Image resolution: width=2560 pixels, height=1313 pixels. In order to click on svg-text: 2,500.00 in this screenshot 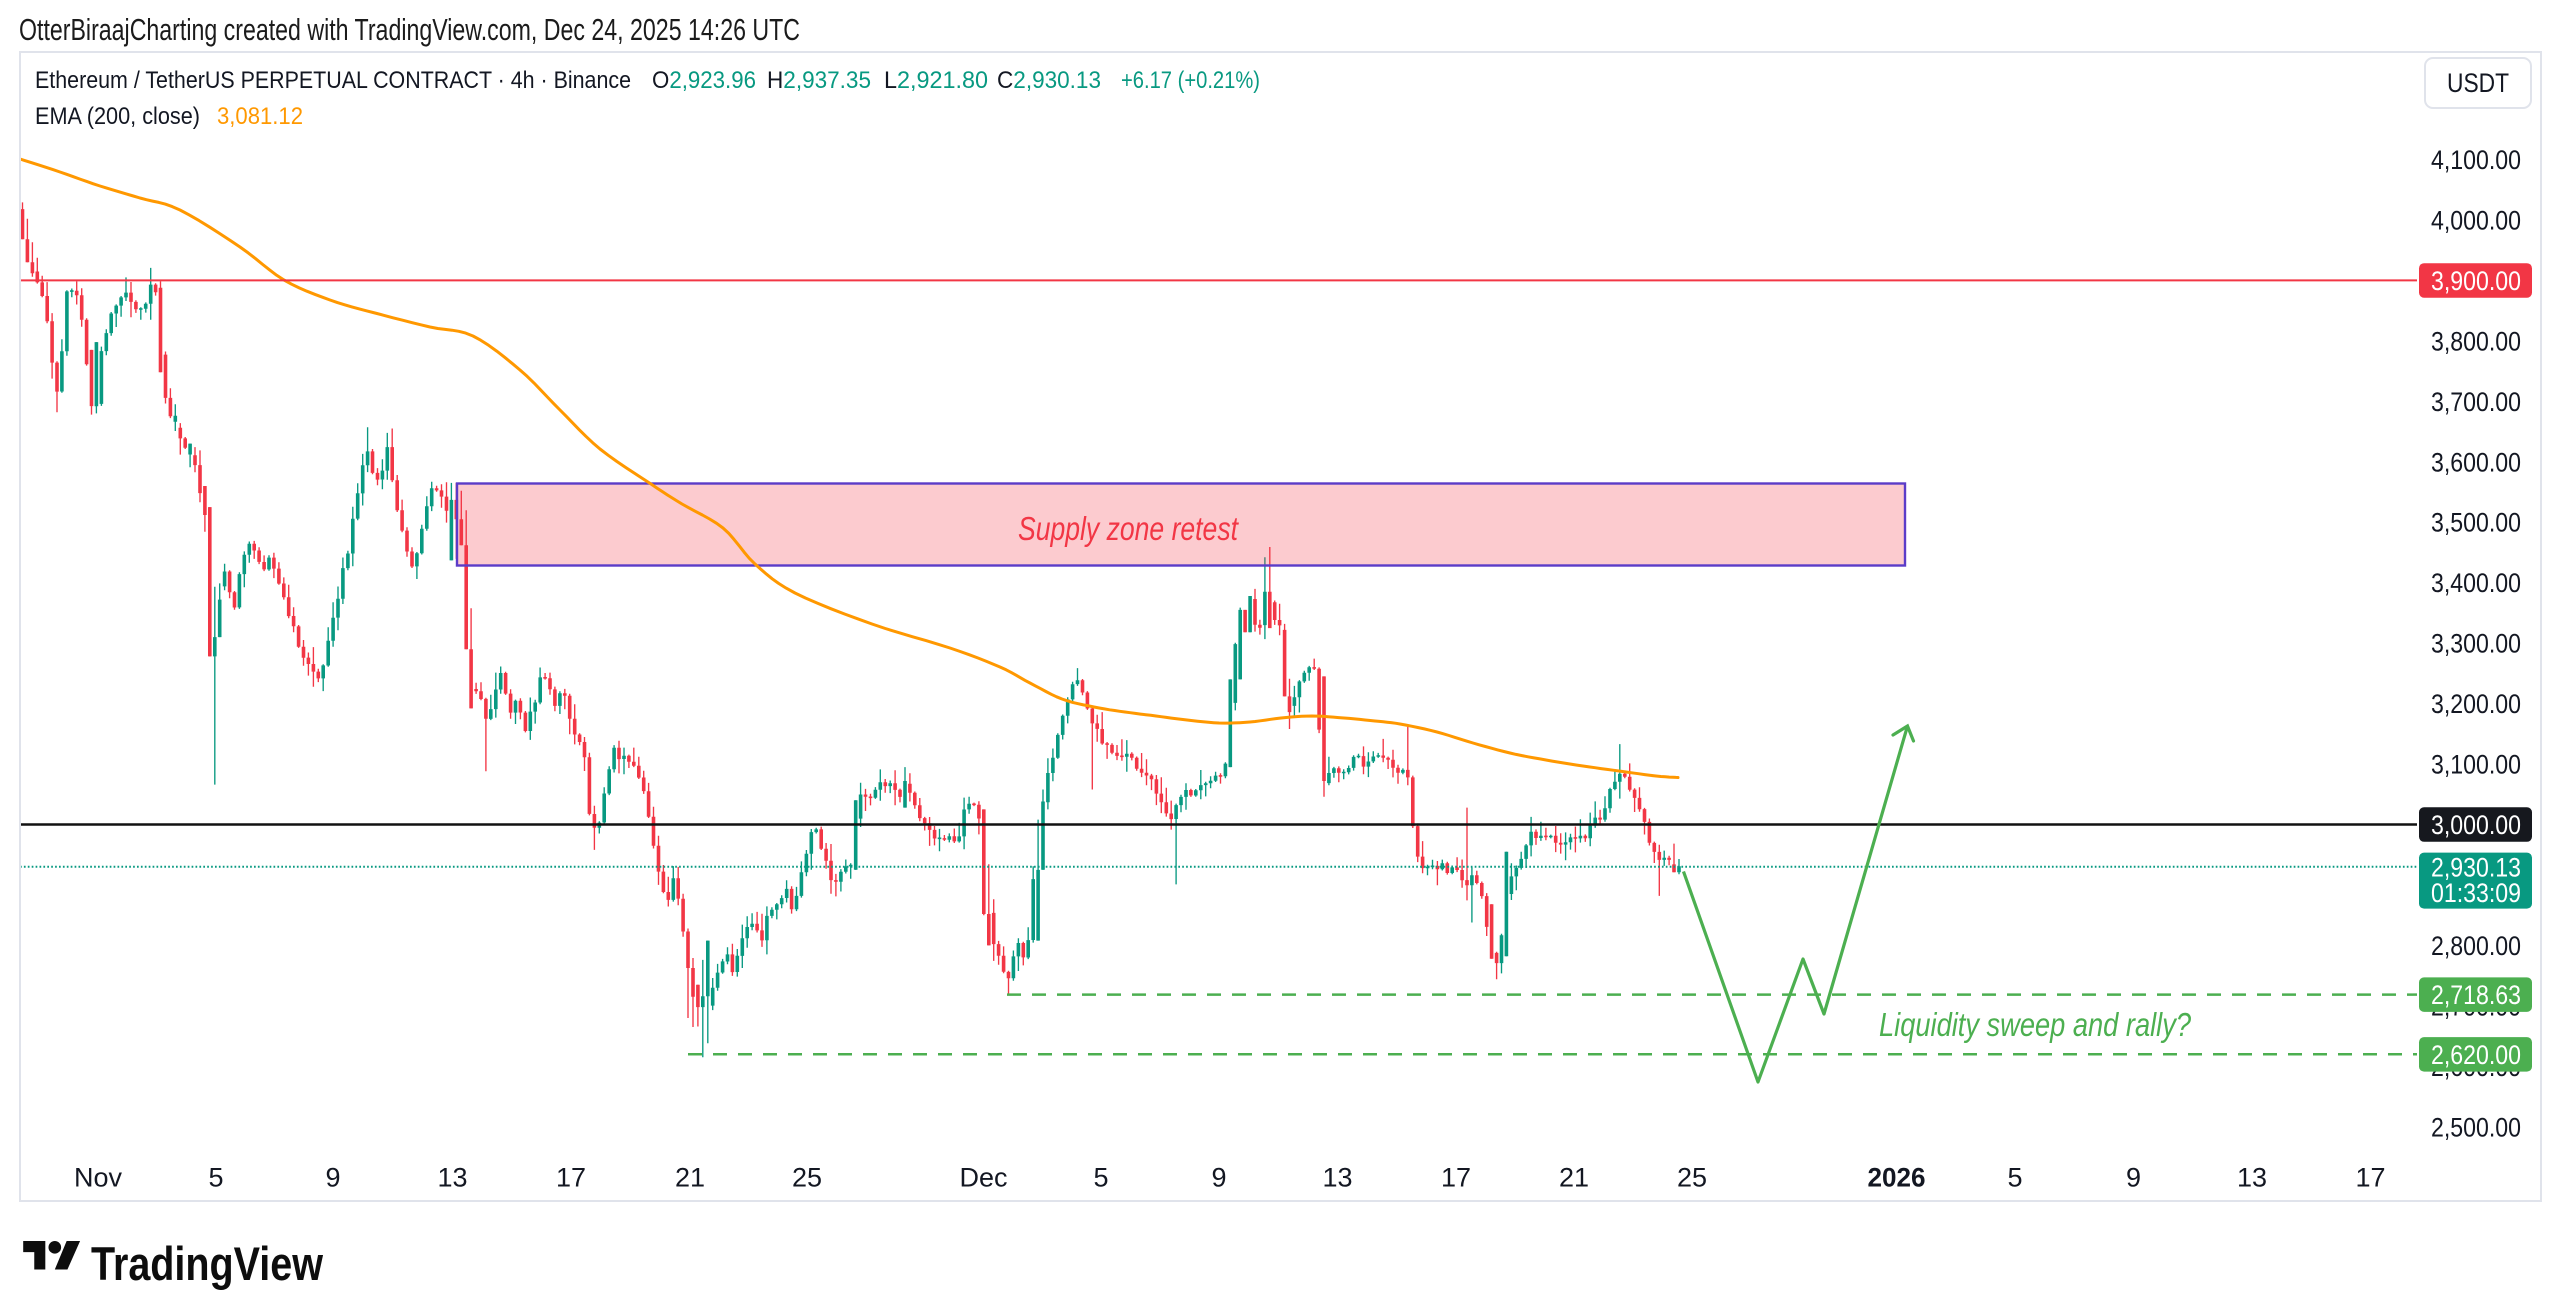, I will do `click(2476, 1127)`.